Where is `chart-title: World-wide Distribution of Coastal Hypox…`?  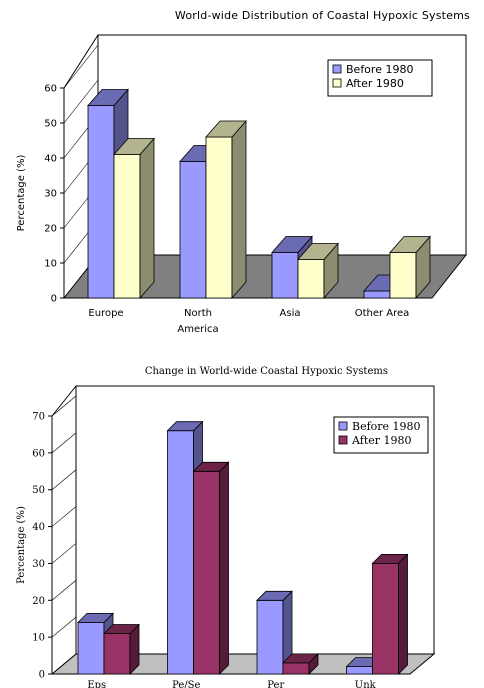
chart-title: World-wide Distribution of Coastal Hypox… is located at coordinates (322, 15).